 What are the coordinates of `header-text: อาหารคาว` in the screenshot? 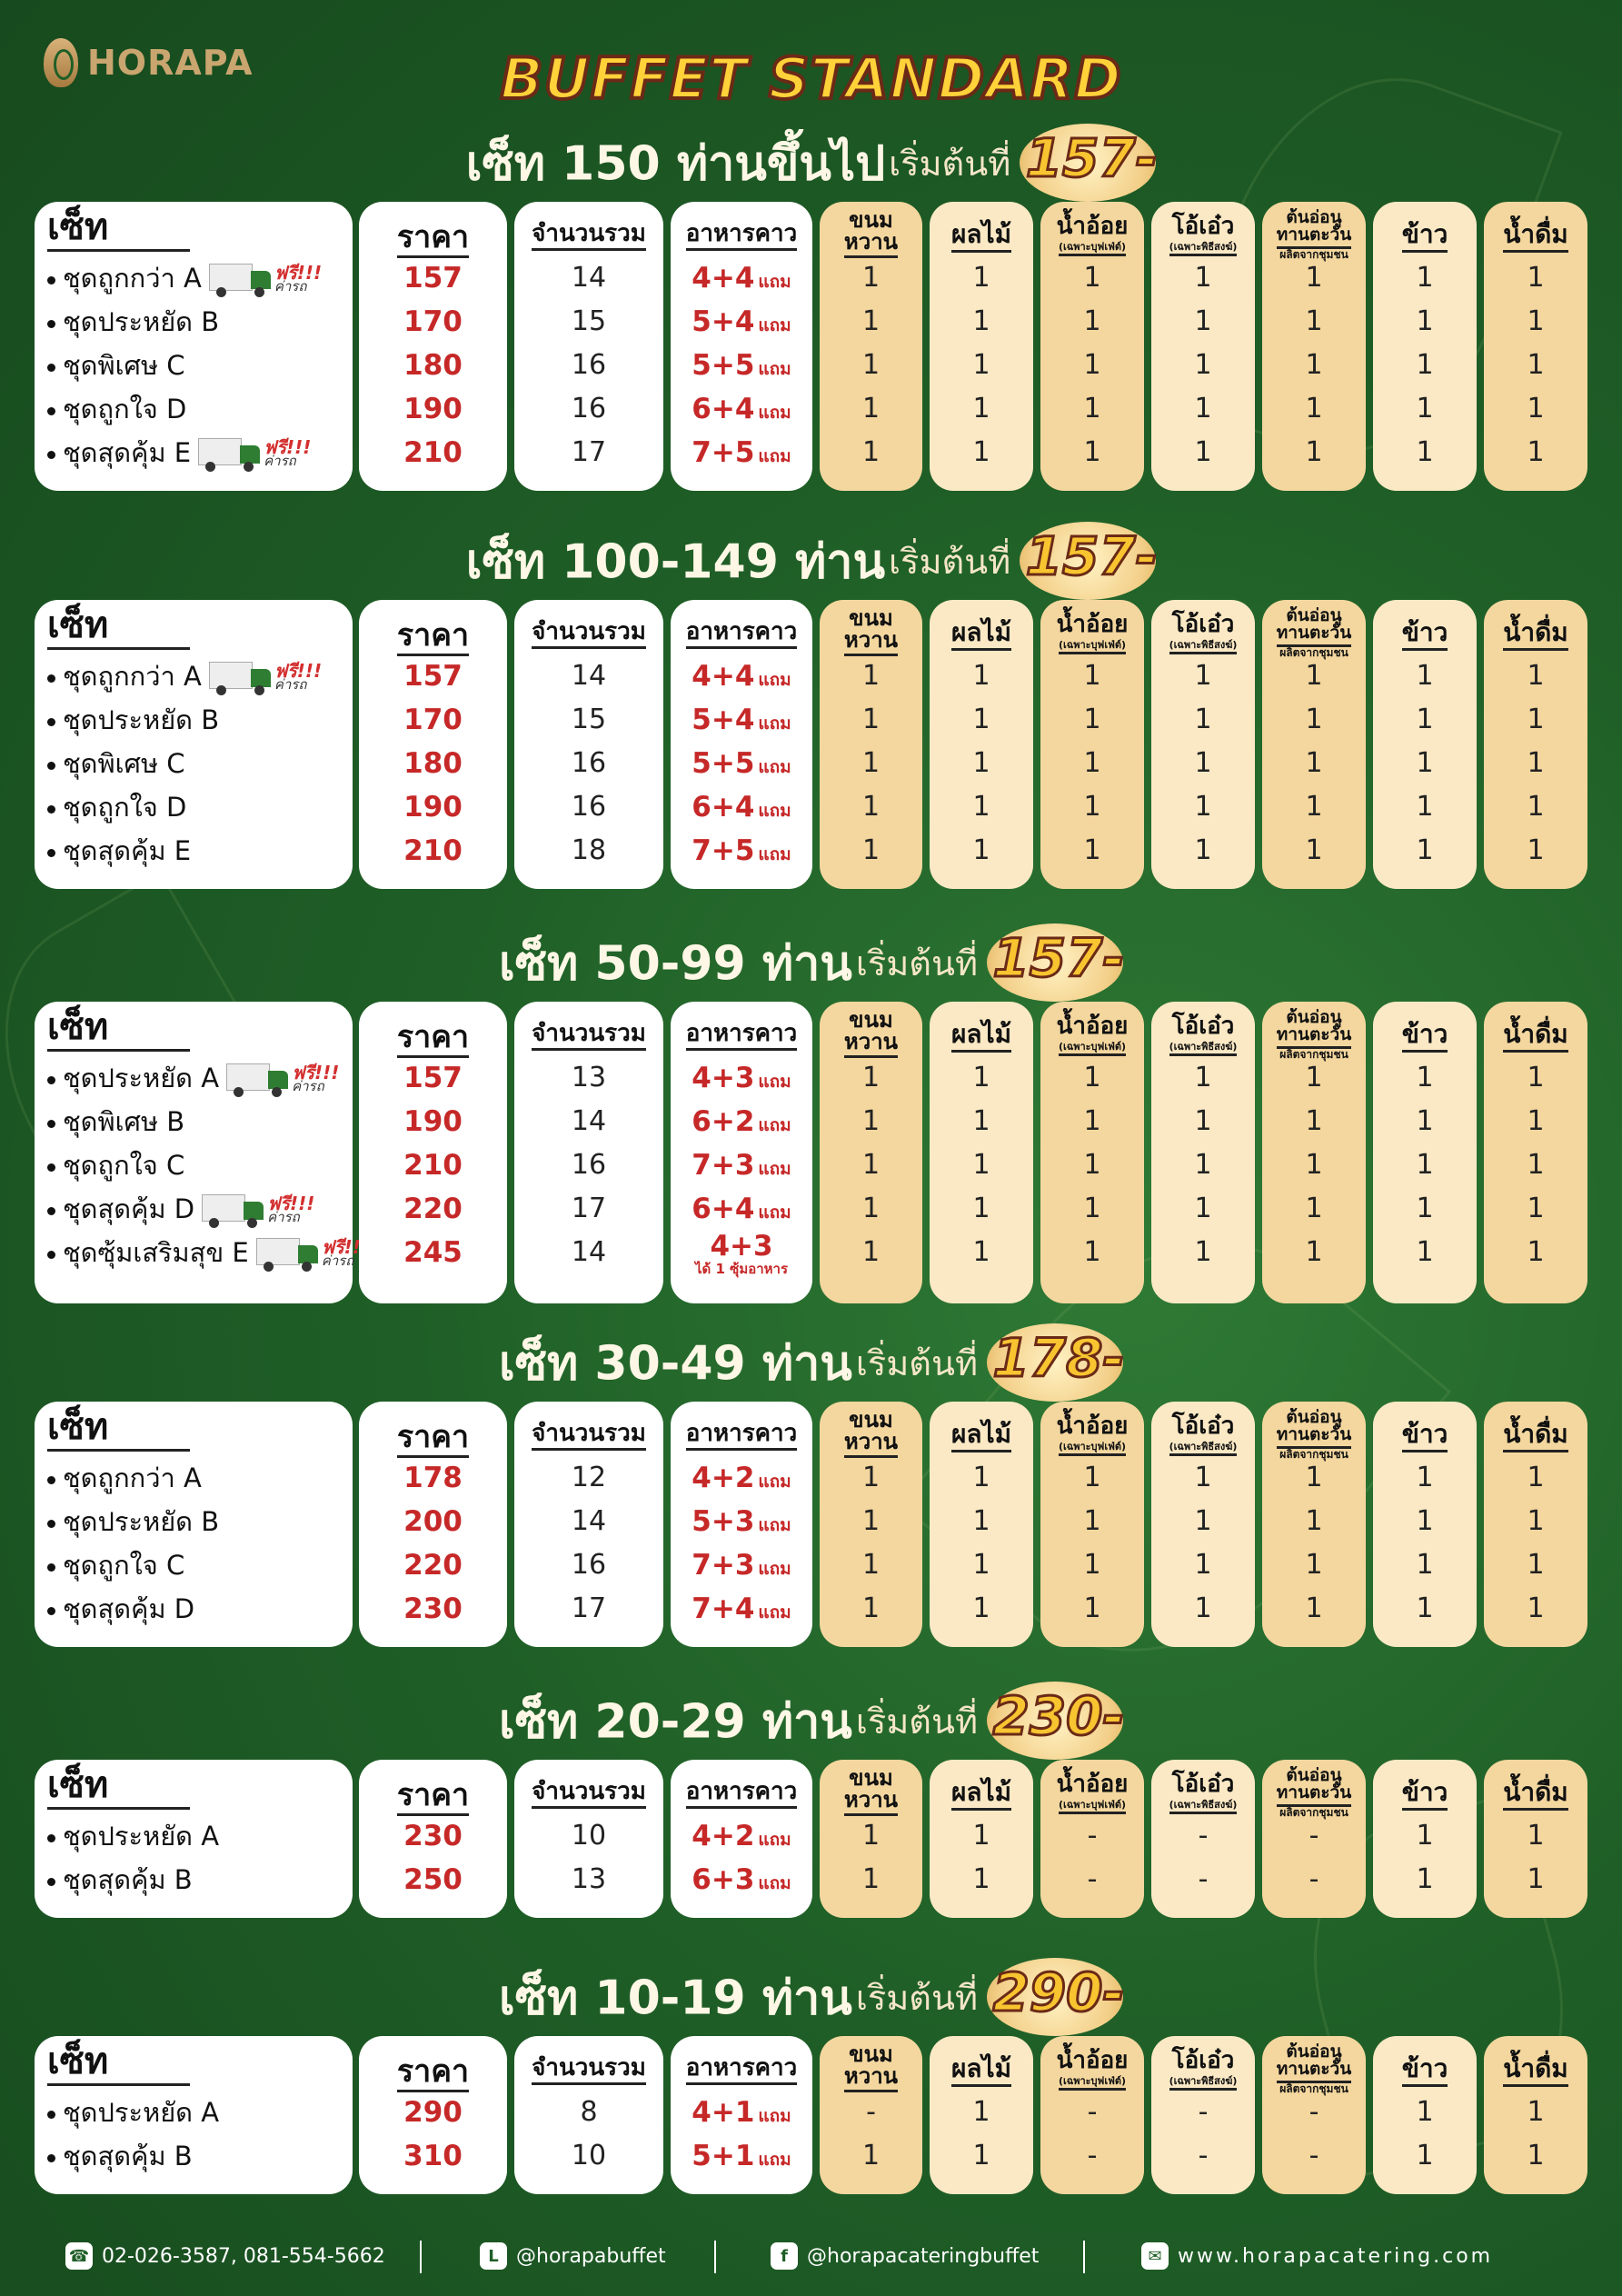 It's located at (741, 1436).